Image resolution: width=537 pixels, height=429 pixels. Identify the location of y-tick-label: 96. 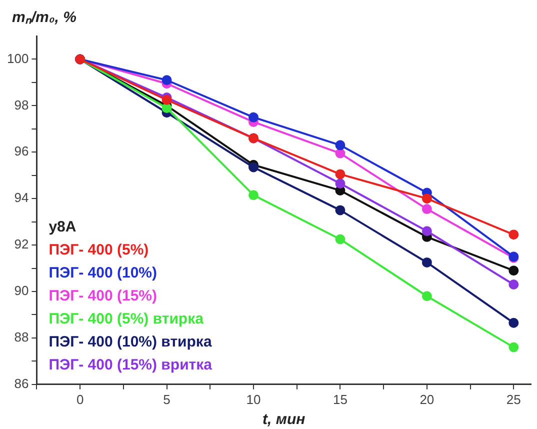
(21, 151).